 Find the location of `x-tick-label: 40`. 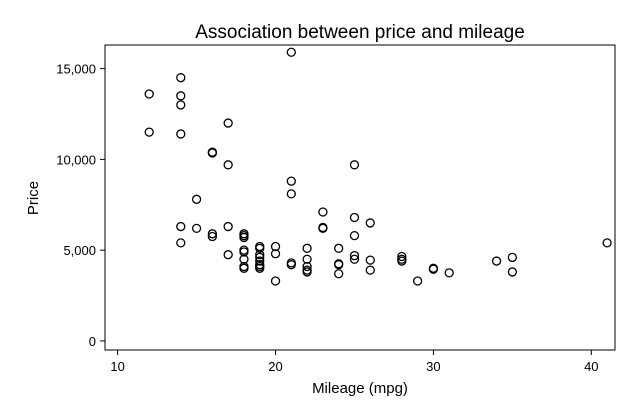

x-tick-label: 40 is located at coordinates (591, 366).